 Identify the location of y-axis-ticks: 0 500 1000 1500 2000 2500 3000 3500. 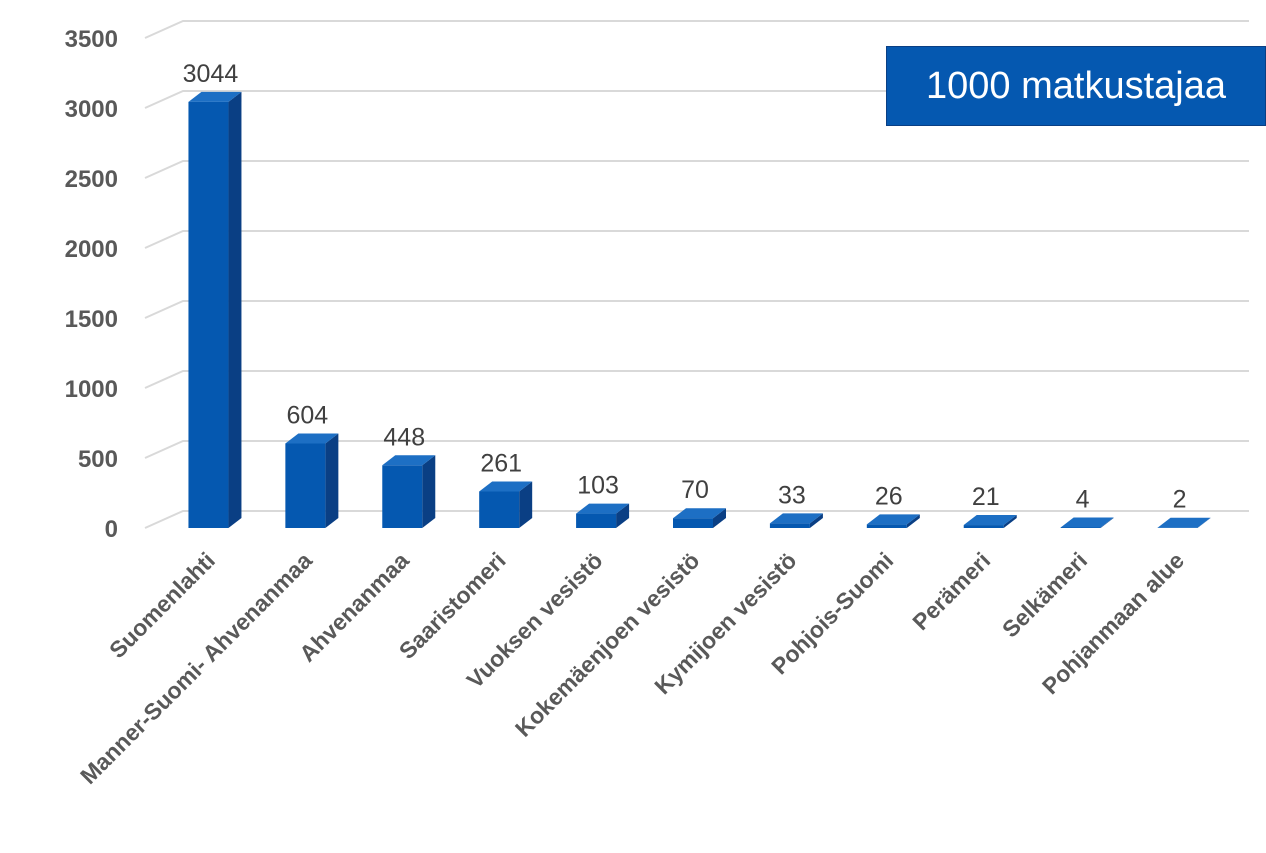
(91, 284).